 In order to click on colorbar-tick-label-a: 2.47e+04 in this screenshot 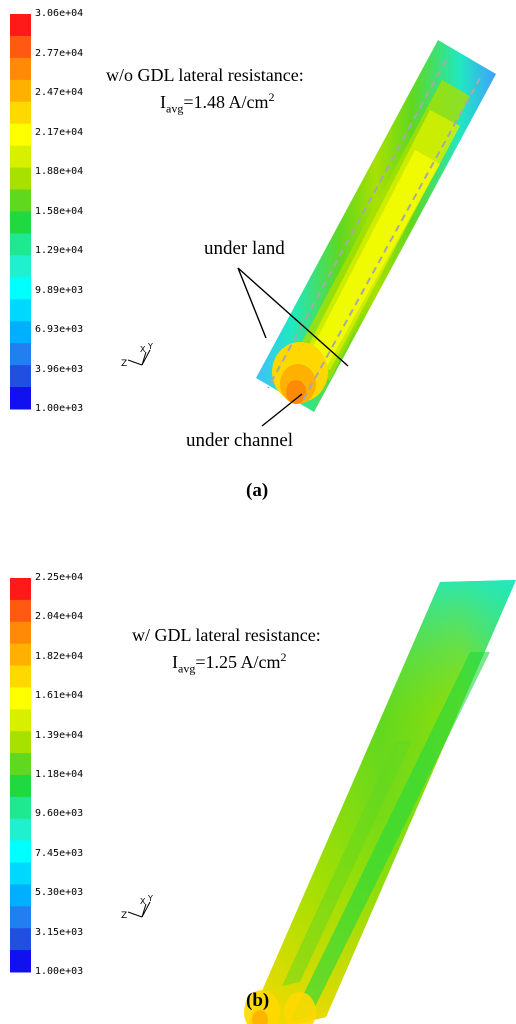, I will do `click(59, 92)`.